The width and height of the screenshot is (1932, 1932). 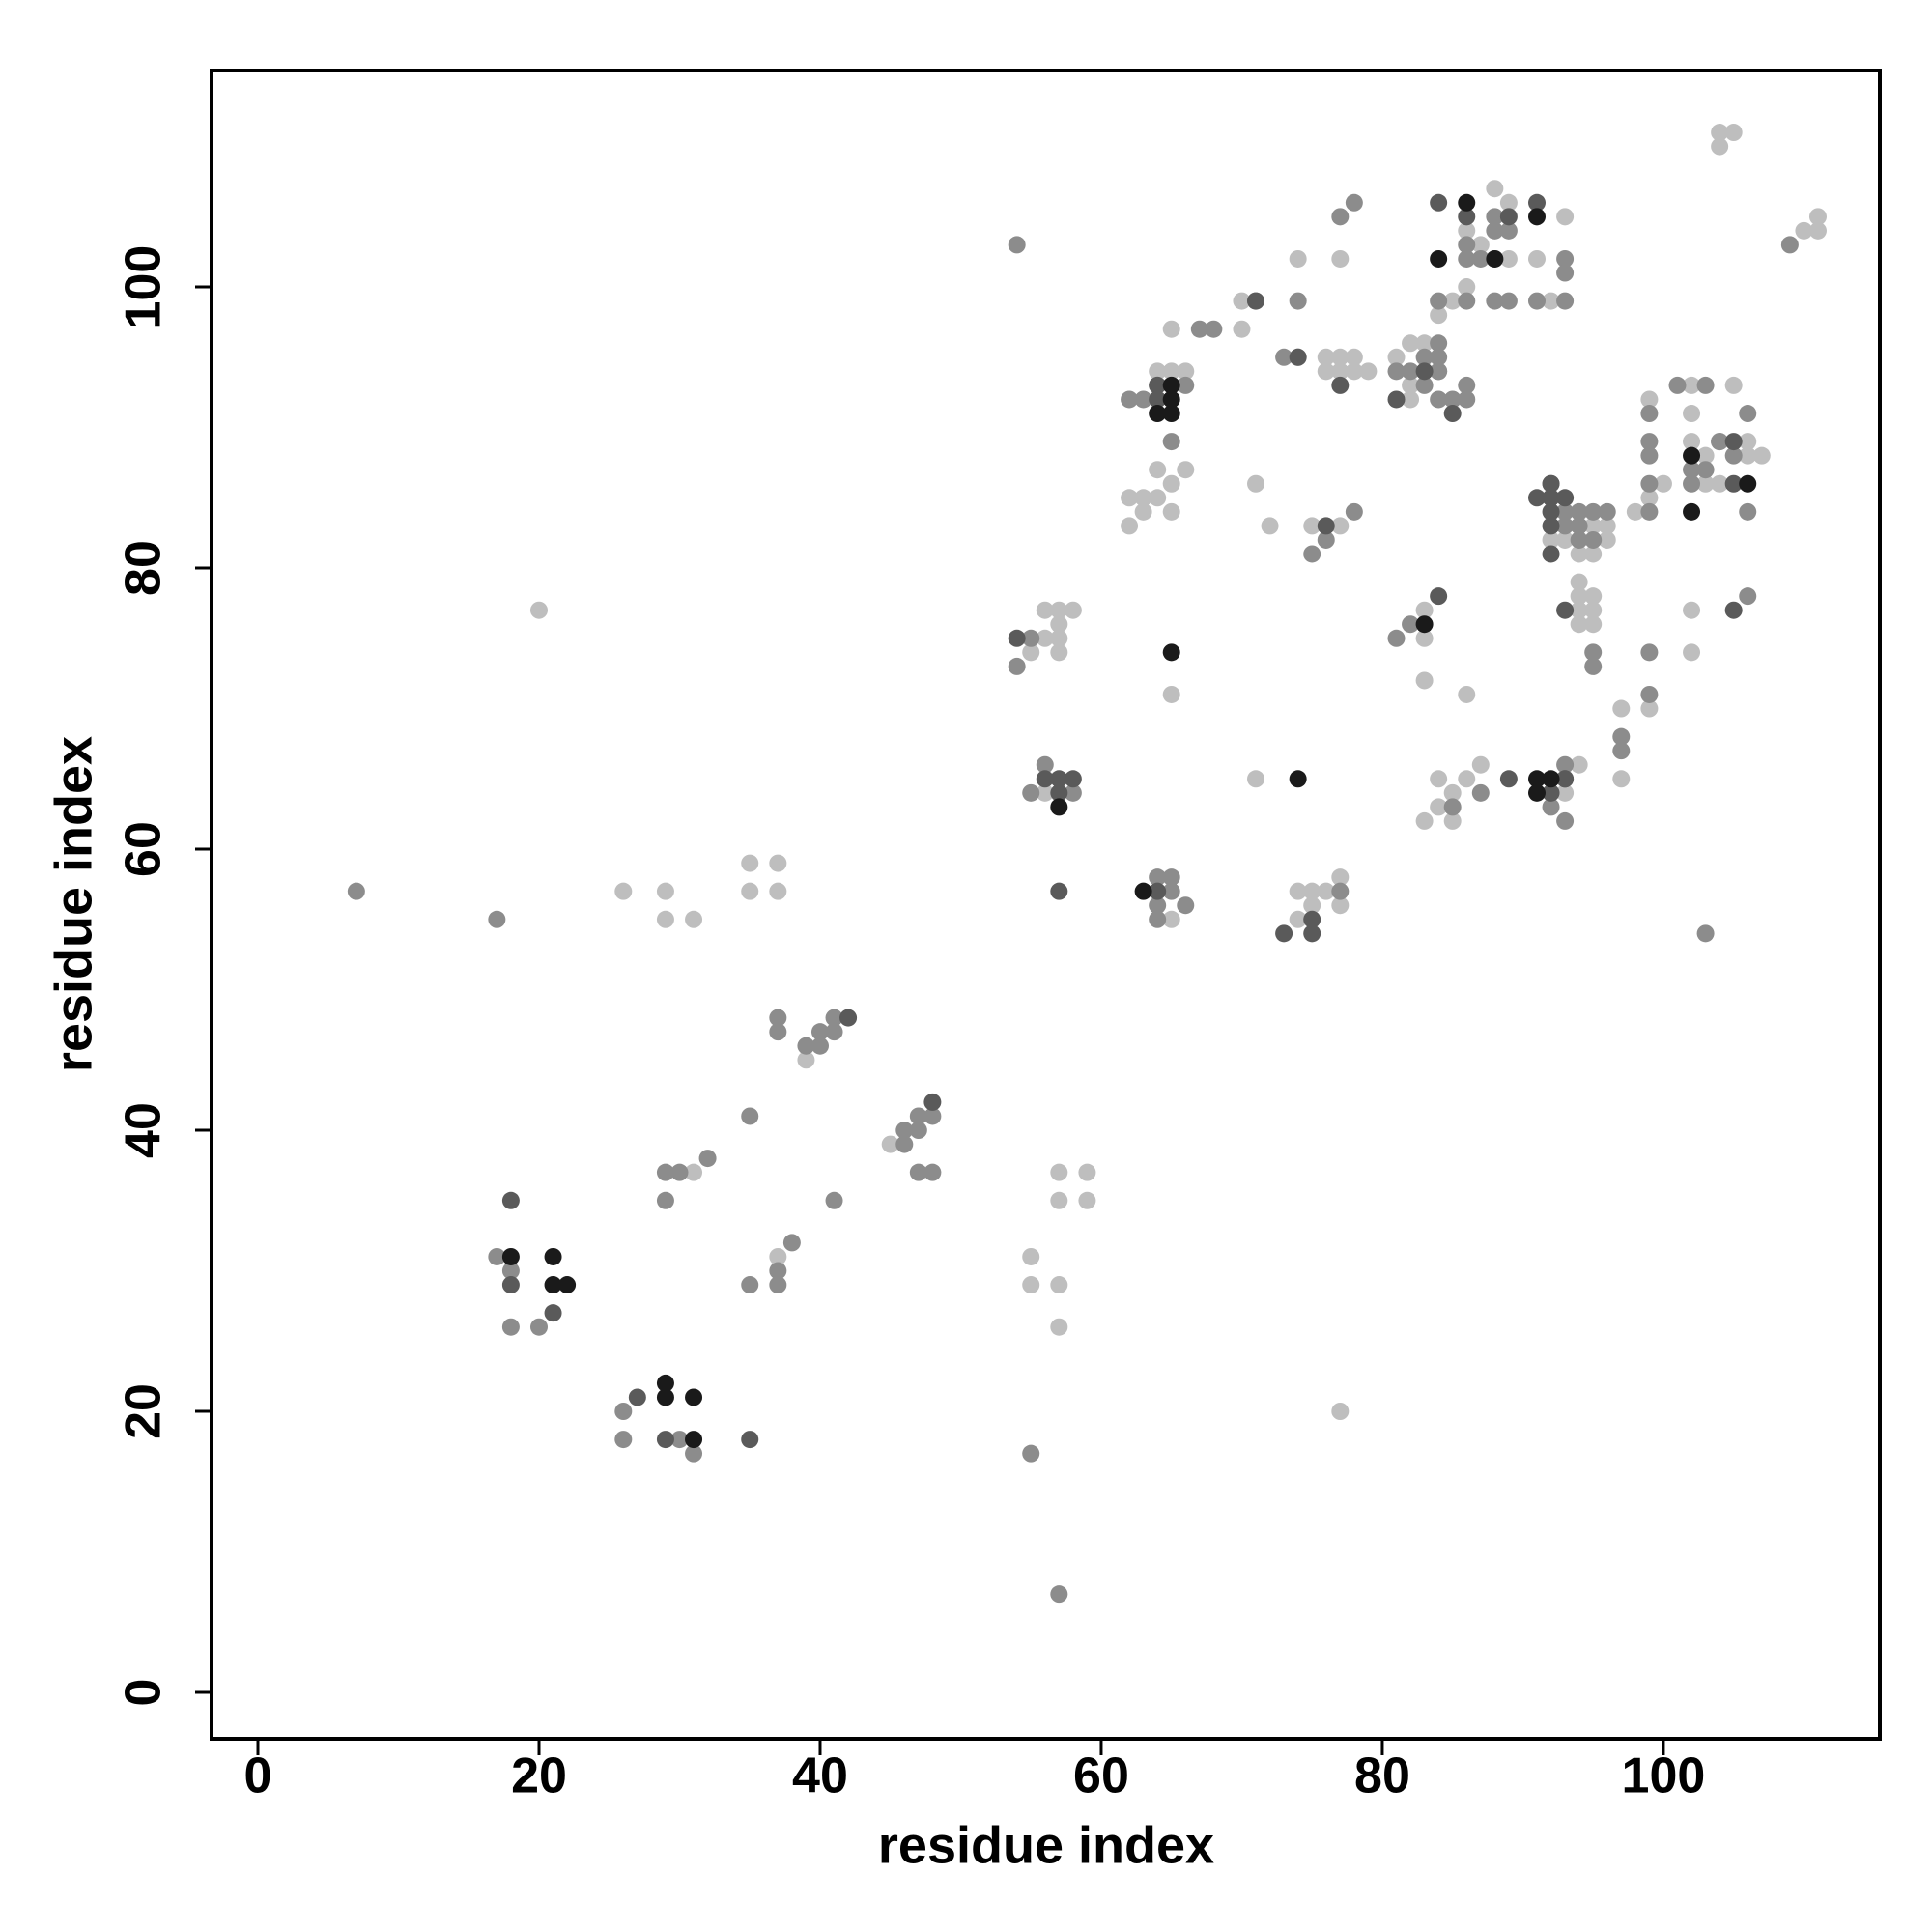 What do you see at coordinates (1101, 1776) in the screenshot?
I see `x-tick-label: 60` at bounding box center [1101, 1776].